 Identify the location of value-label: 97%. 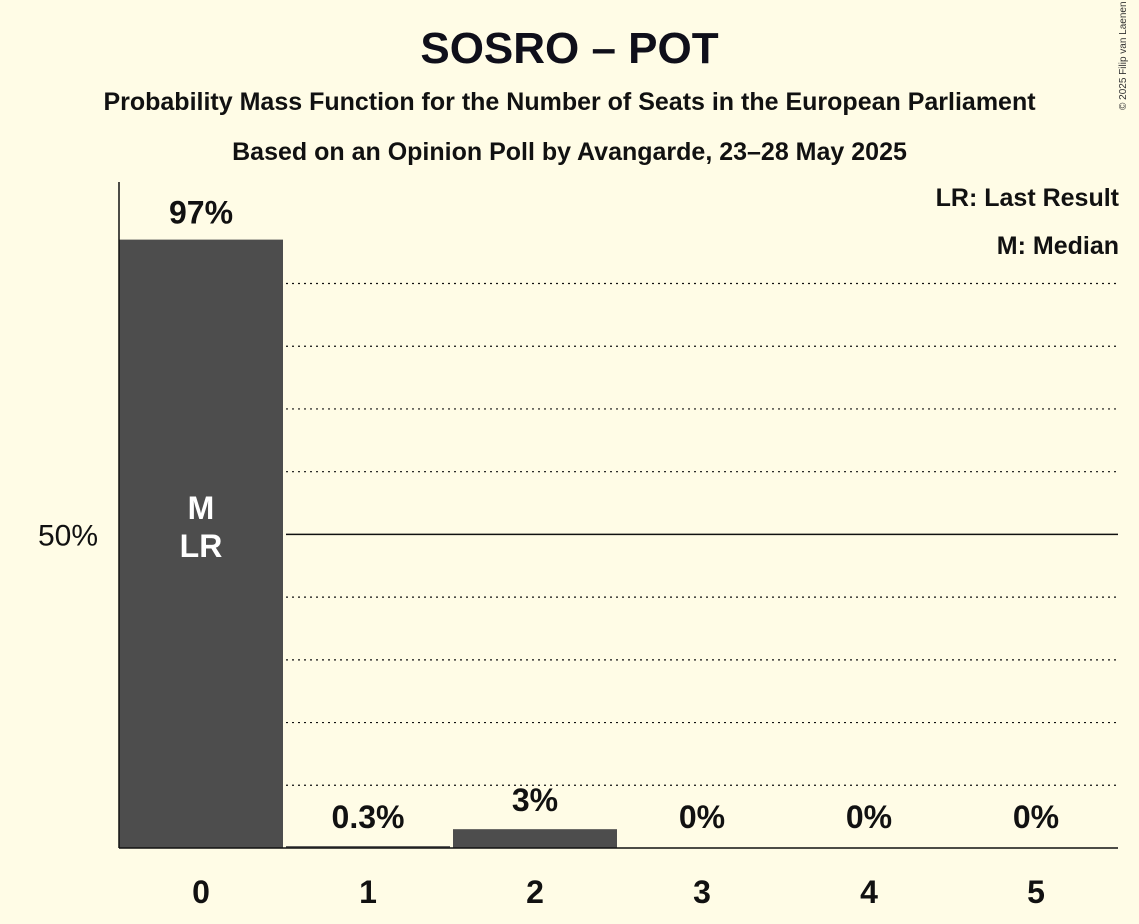
(201, 213).